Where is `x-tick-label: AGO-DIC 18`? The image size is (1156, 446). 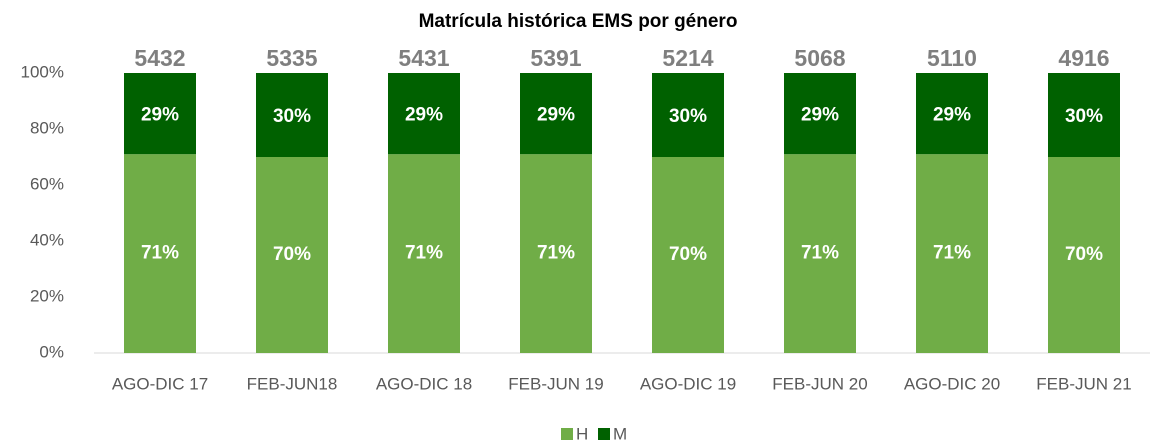
x-tick-label: AGO-DIC 18 is located at coordinates (424, 383).